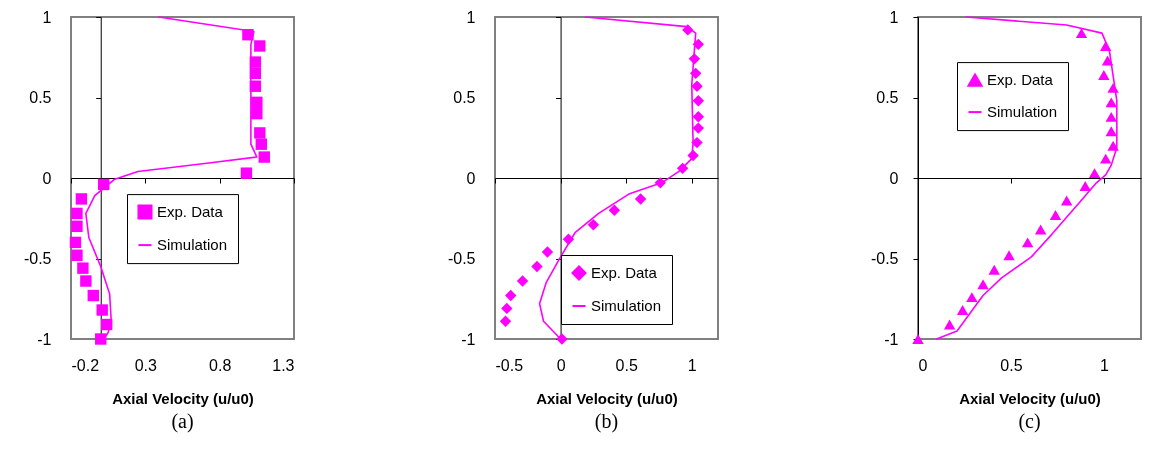 This screenshot has height=476, width=1151. I want to click on text: (c), so click(1029, 421).